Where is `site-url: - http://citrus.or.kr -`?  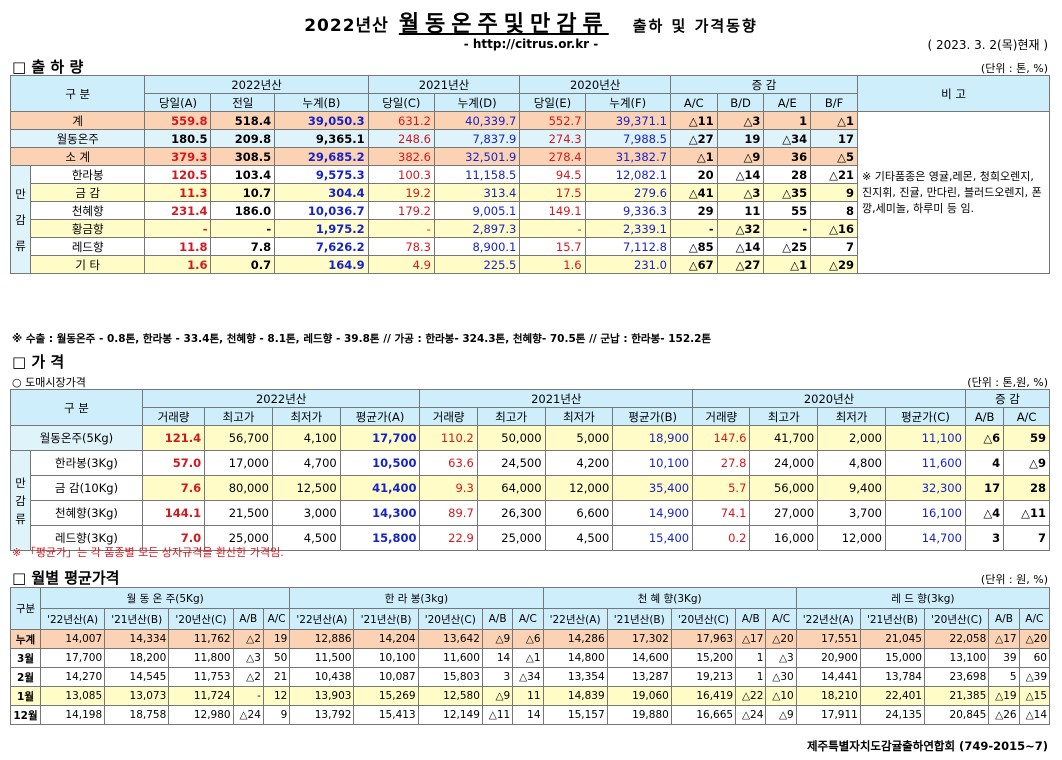 site-url: - http://citrus.or.kr - is located at coordinates (531, 44).